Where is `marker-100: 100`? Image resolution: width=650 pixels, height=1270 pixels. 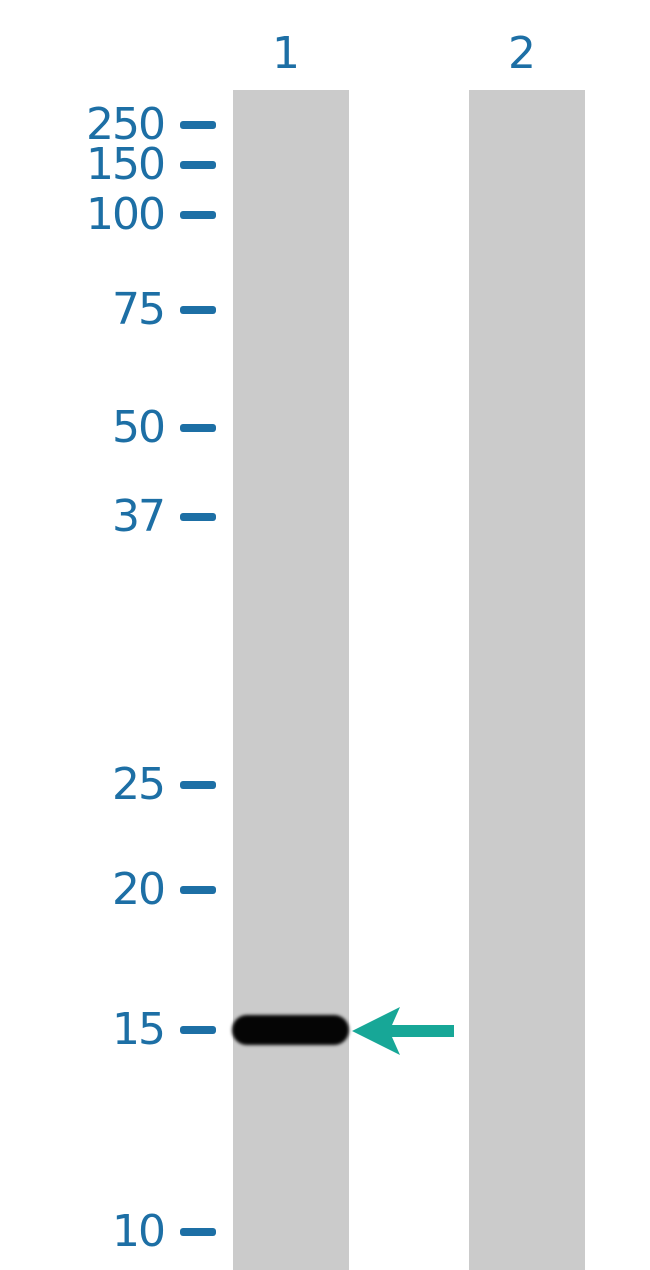 marker-100: 100 is located at coordinates (108, 215).